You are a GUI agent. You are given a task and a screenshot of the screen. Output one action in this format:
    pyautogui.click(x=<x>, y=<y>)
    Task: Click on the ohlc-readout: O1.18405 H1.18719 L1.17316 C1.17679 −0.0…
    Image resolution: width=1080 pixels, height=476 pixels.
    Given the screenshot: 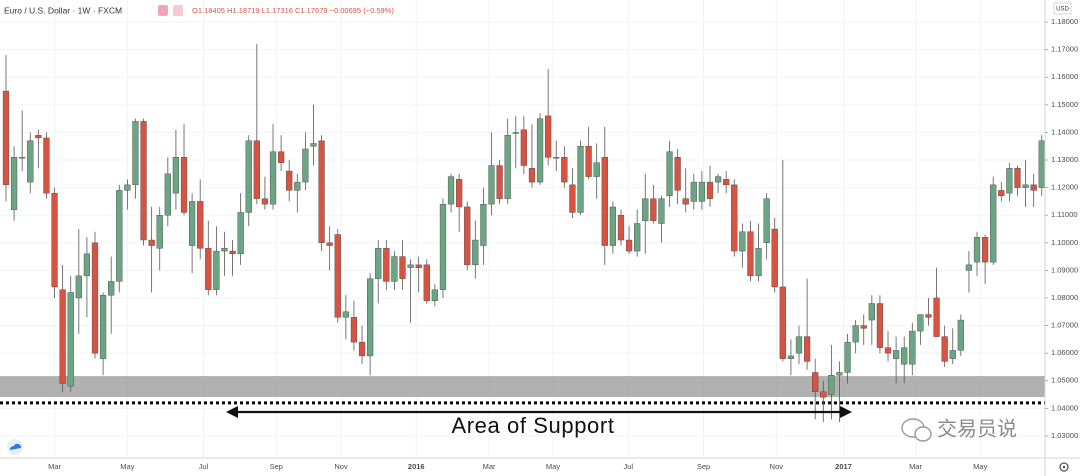 What is the action you would take?
    pyautogui.click(x=293, y=10)
    